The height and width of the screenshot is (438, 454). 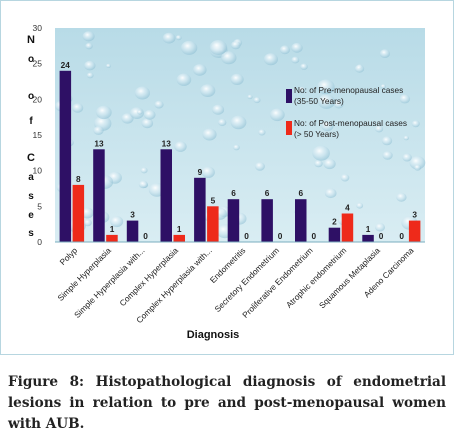 I want to click on y-tick-label: 5, so click(x=39, y=206).